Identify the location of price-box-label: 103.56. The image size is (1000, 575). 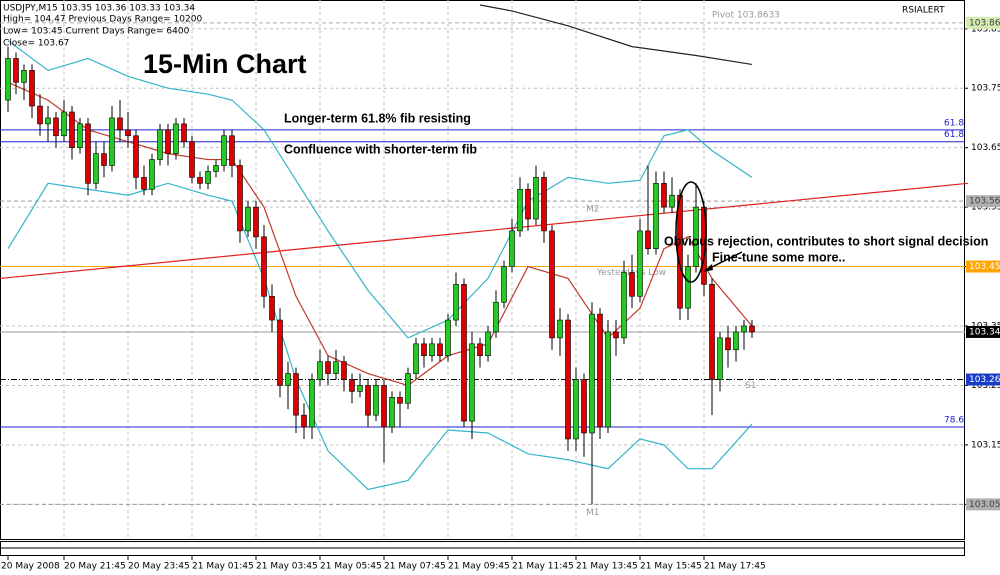
(984, 202).